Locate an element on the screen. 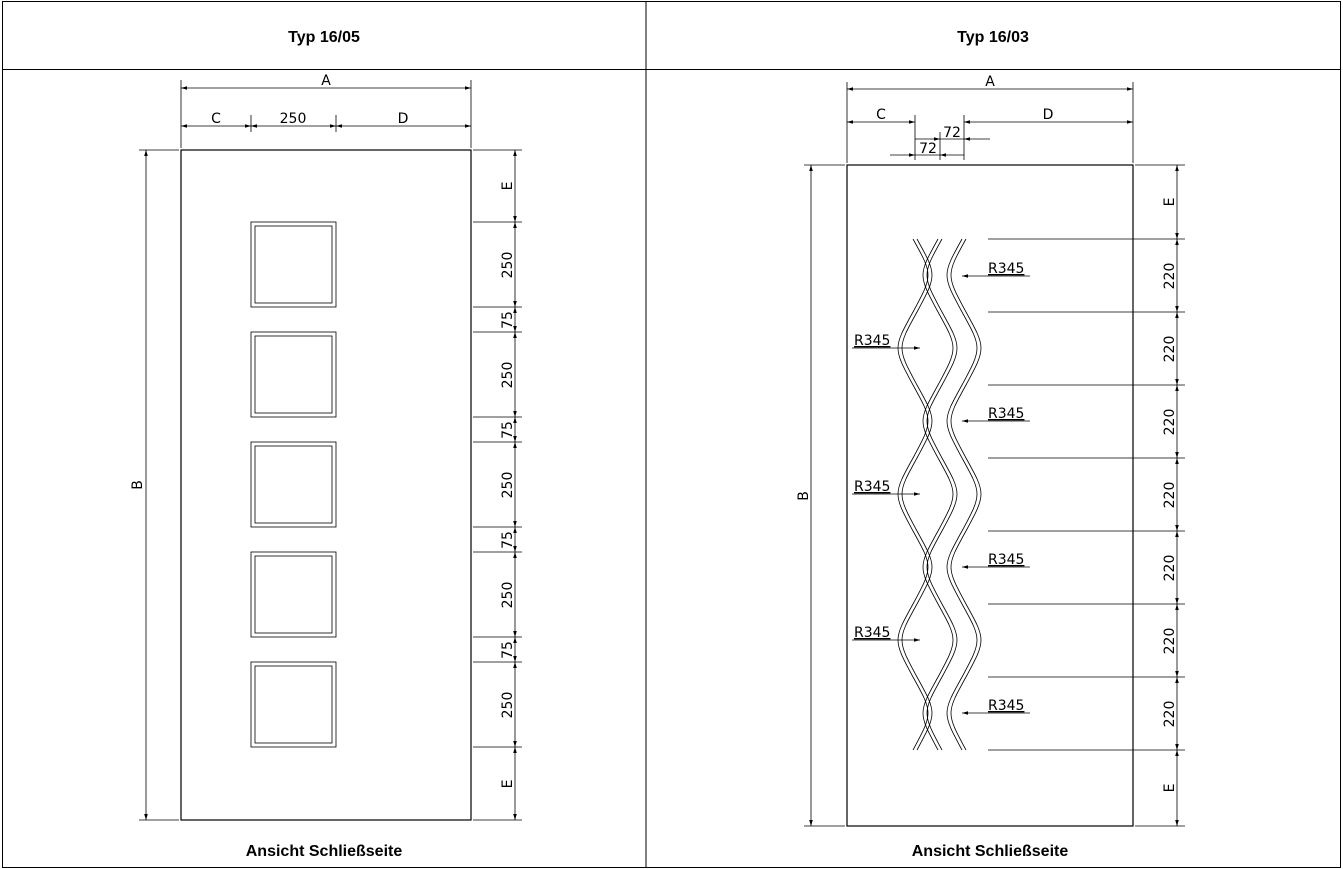 The image size is (1343, 869). panel-title-right: Typ 16/03 is located at coordinates (993, 37).